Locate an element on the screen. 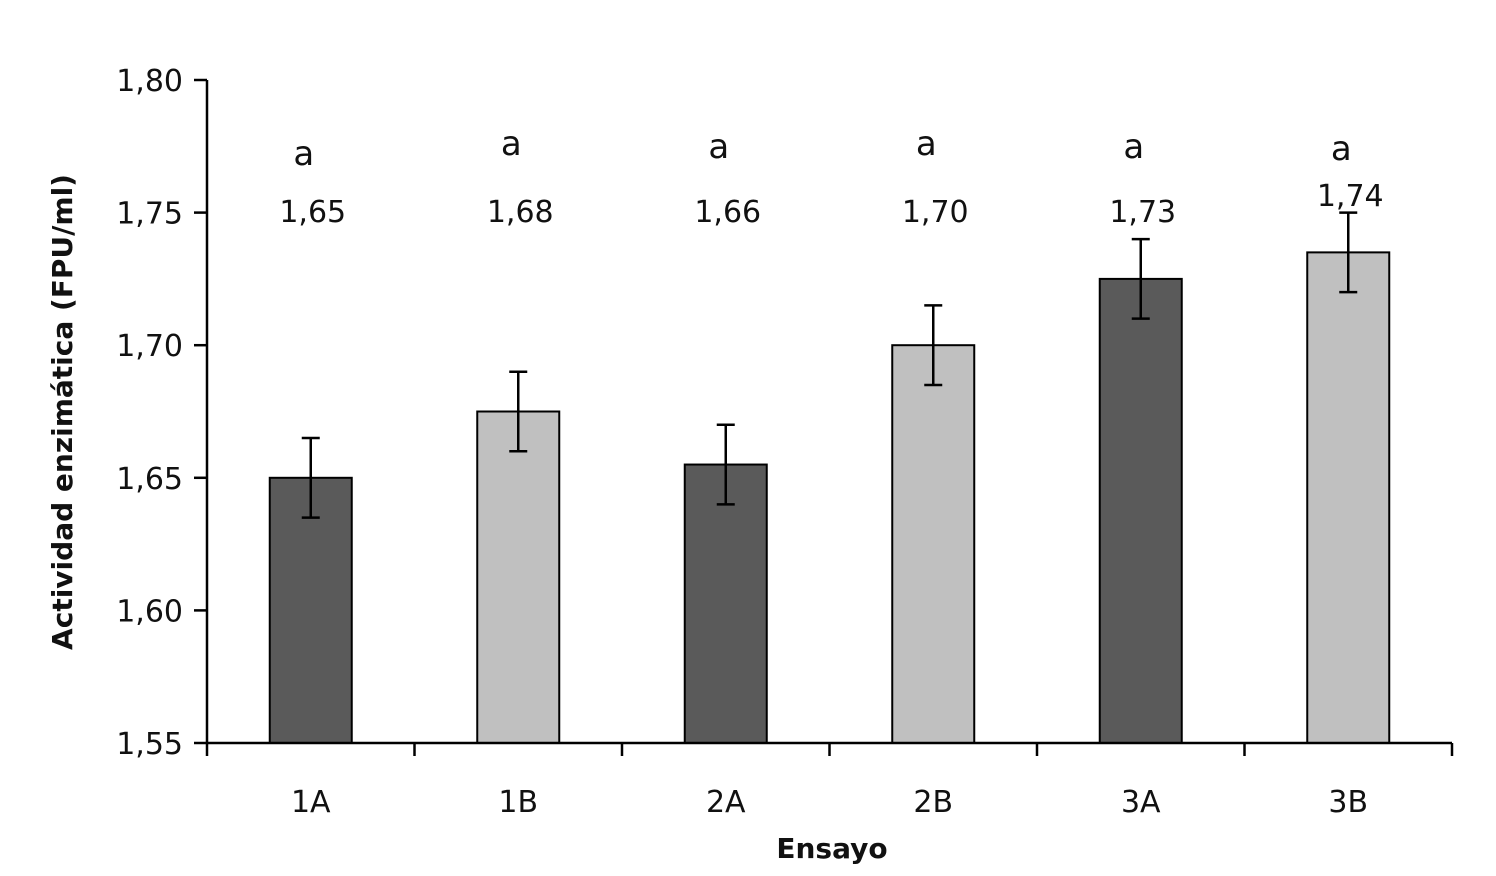 The height and width of the screenshot is (876, 1496). y-tick-label-1: 1,60 is located at coordinates (149, 611).